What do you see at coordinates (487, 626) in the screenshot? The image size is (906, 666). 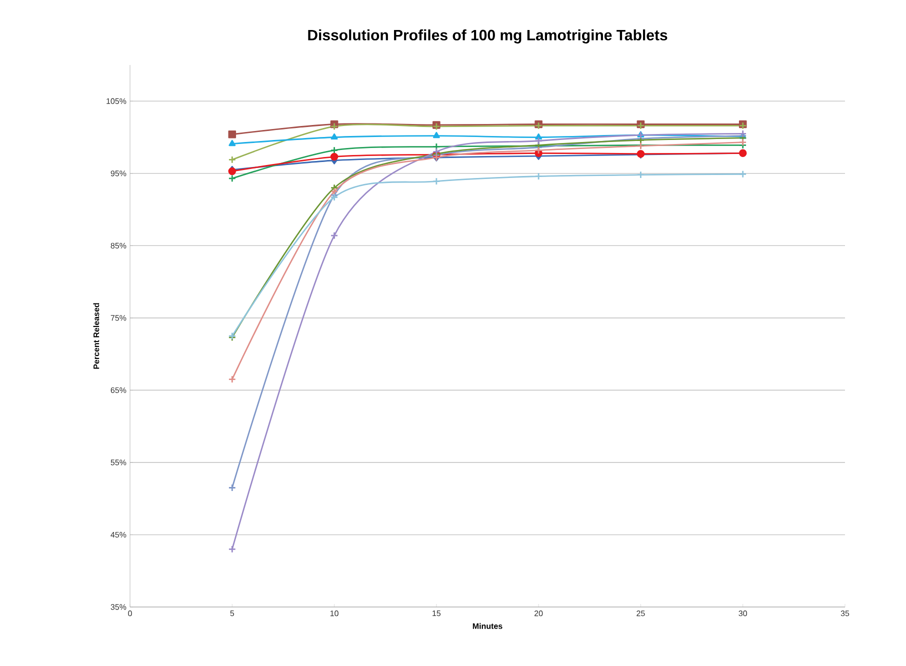 I see `x-axis-title: Minutes` at bounding box center [487, 626].